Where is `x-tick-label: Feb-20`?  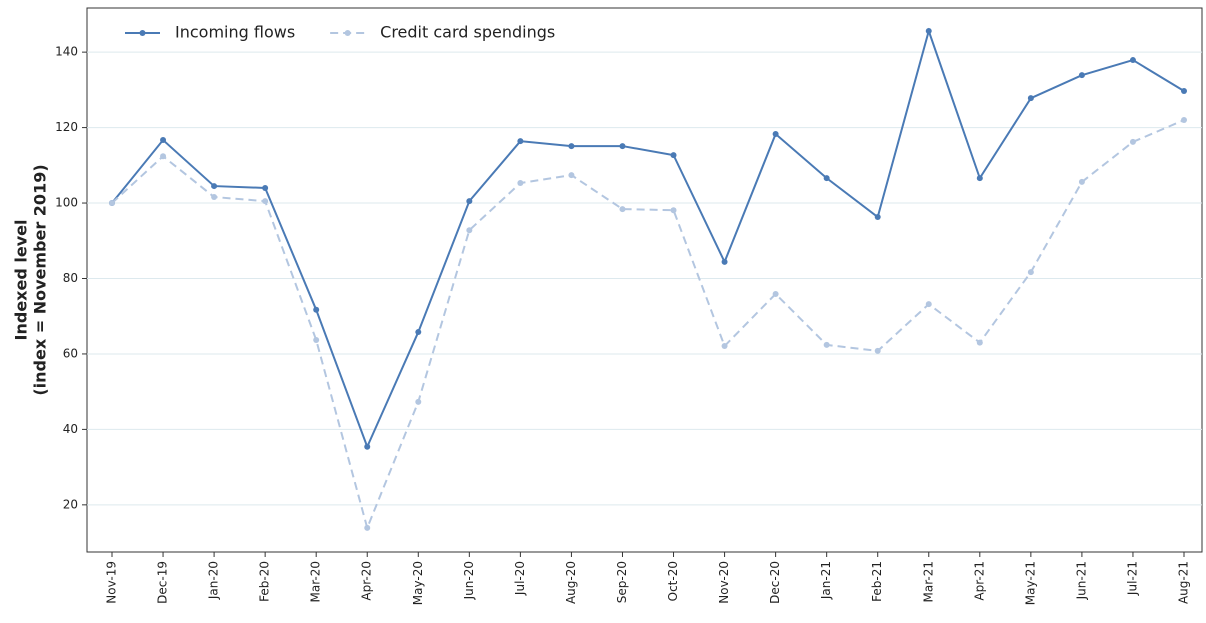
x-tick-label: Feb-20 is located at coordinates (265, 581).